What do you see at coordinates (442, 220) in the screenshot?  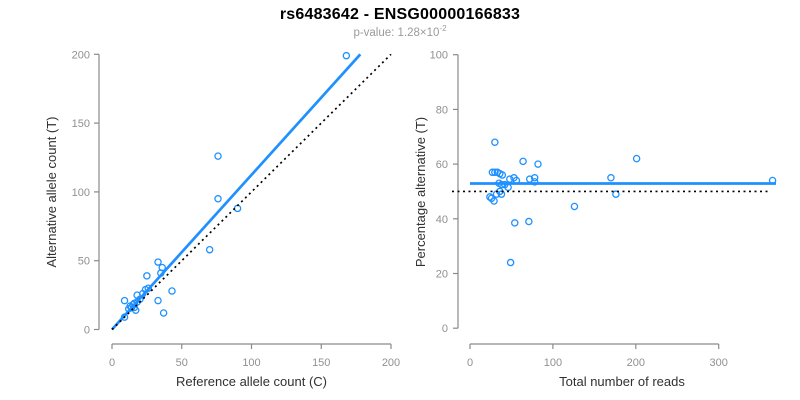 I see `y-tick-label: 40` at bounding box center [442, 220].